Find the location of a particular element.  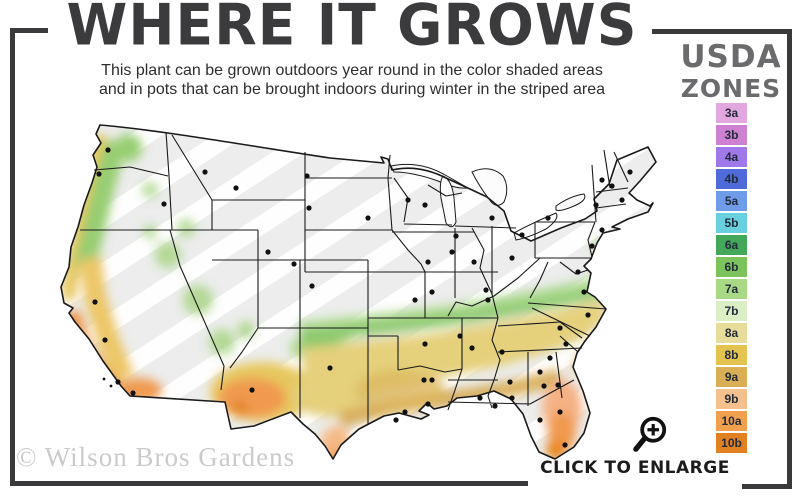

click-to-enlarge-label: CLICK TO ENLARGE is located at coordinates (635, 468).